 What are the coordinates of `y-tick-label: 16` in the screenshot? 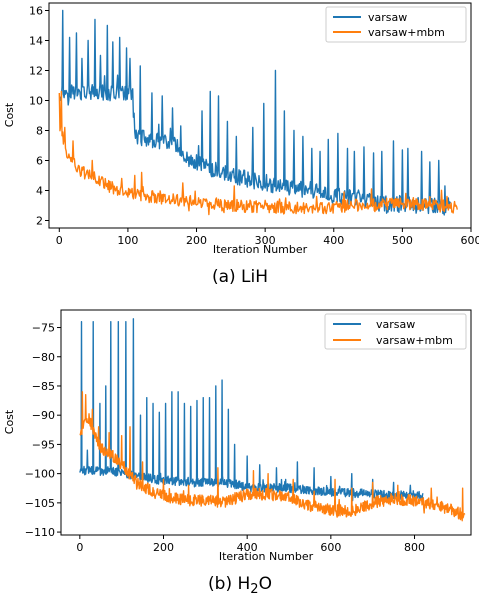 It's located at (36, 11).